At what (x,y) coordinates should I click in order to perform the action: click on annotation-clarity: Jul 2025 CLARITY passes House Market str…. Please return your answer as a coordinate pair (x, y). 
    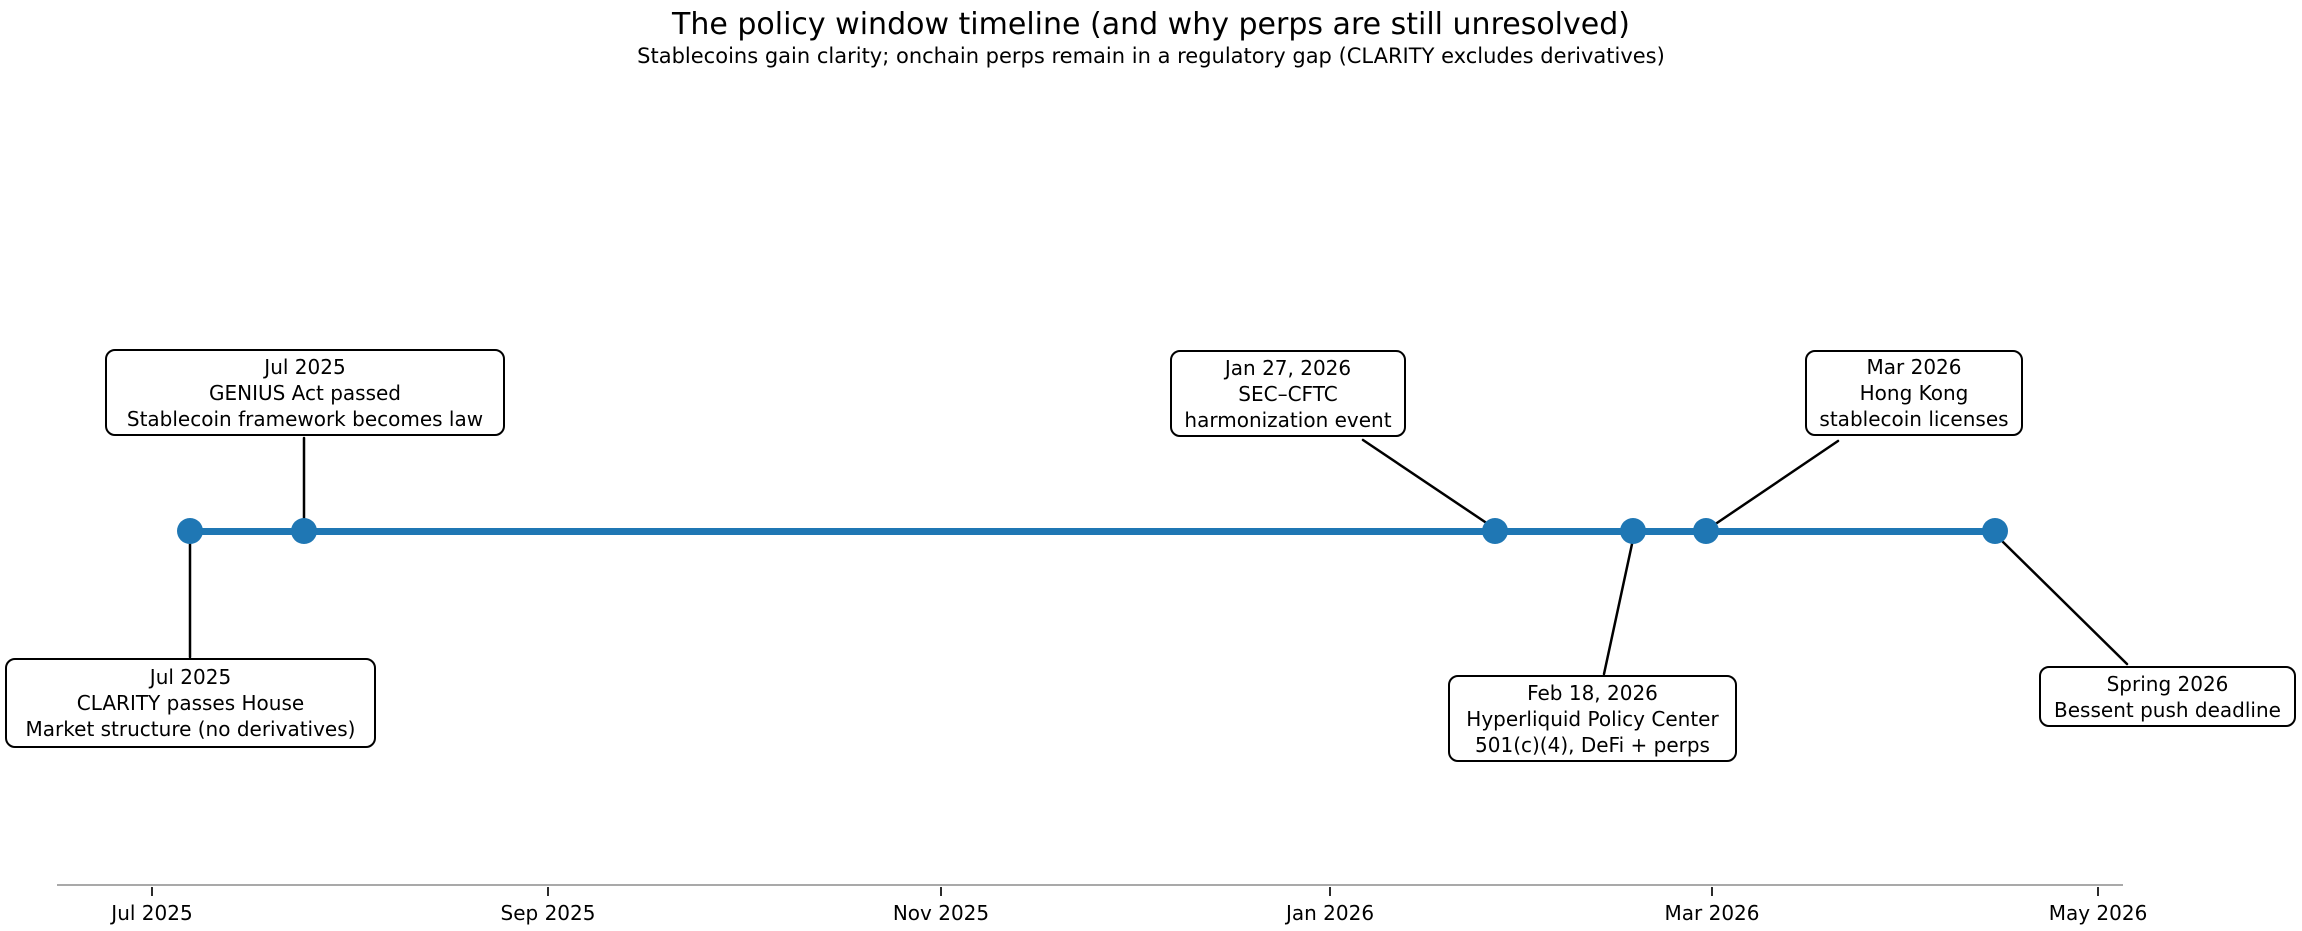
    Looking at the image, I should click on (190, 703).